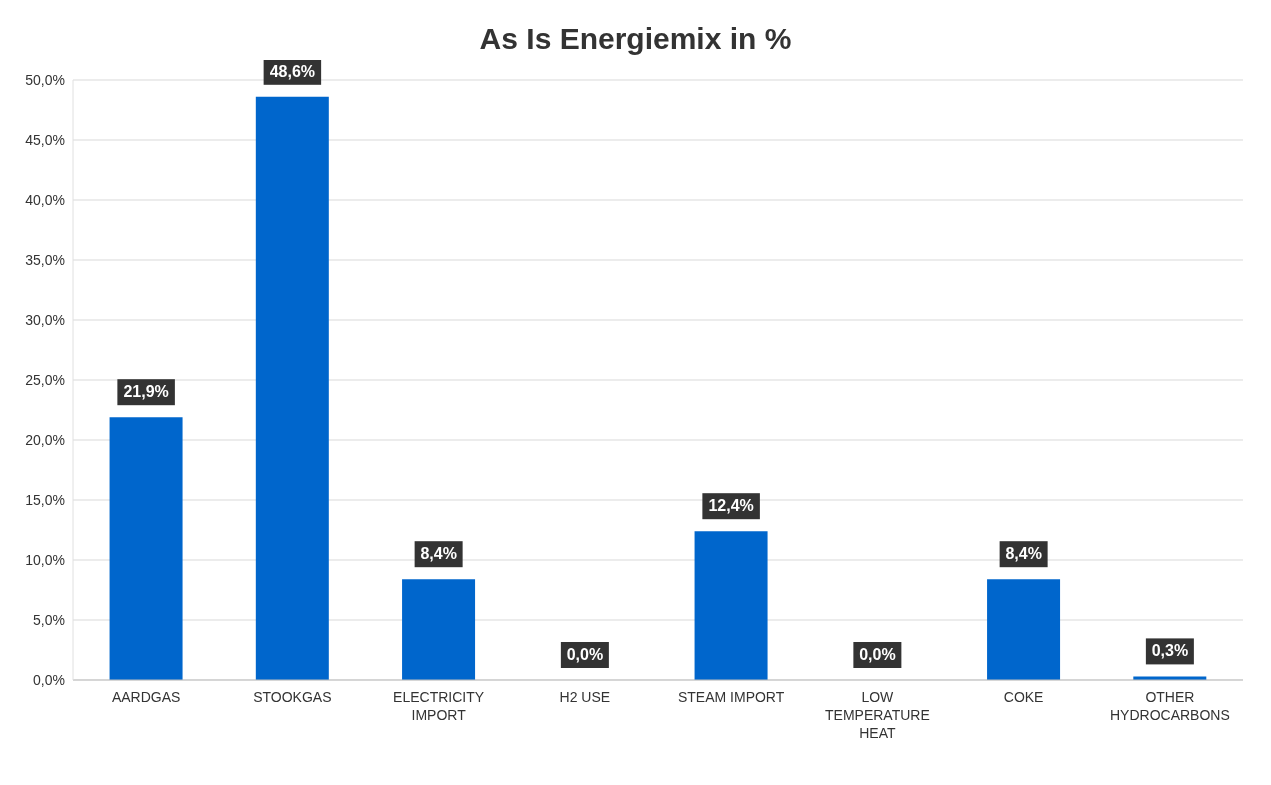 The width and height of the screenshot is (1271, 785). I want to click on y-tick-label: 0,0%, so click(49, 679).